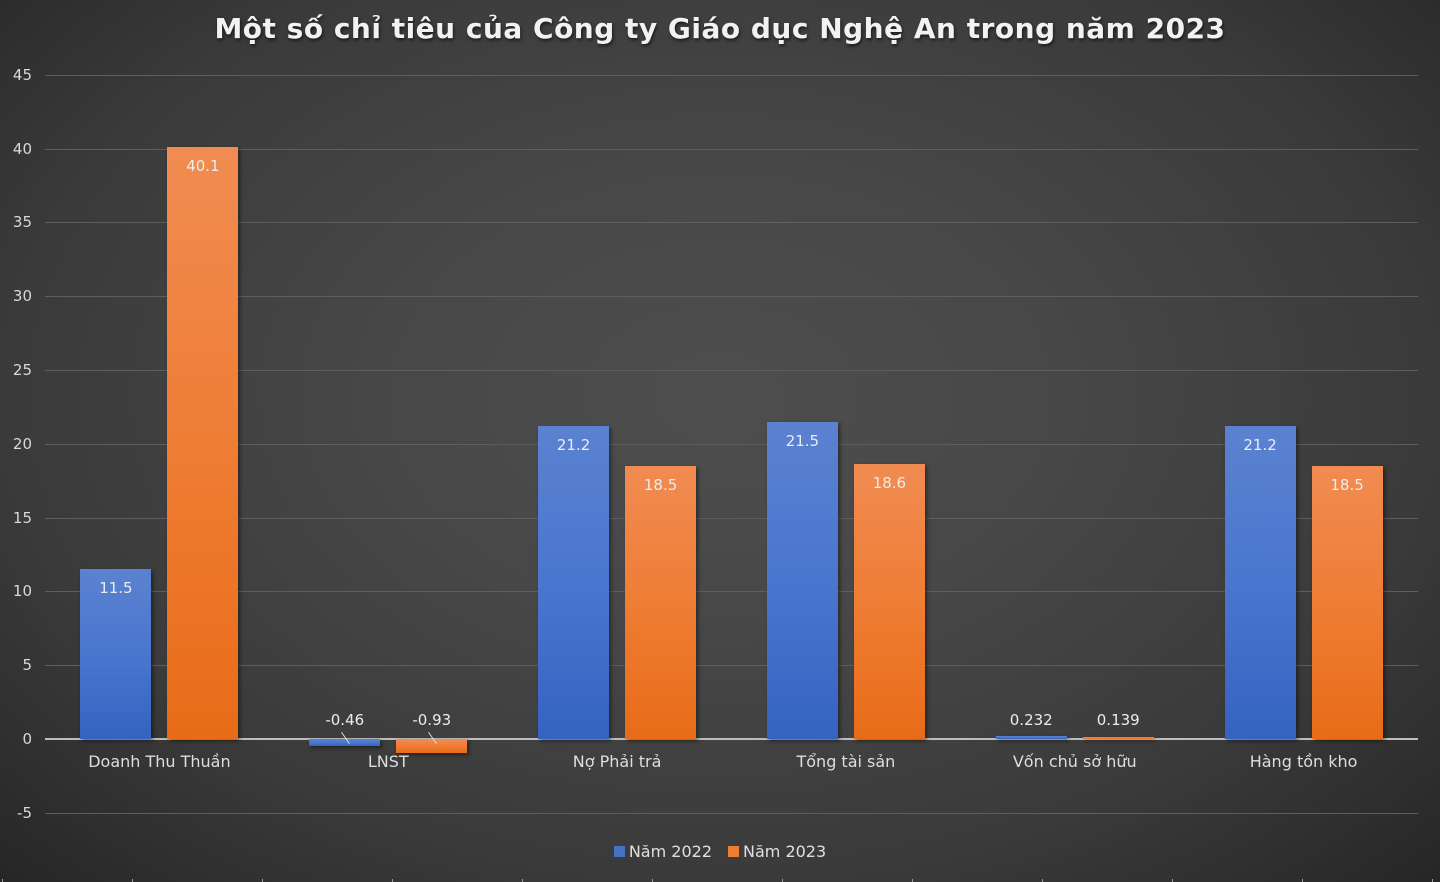 This screenshot has width=1440, height=882. I want to click on legend-label: Năm 2022, so click(670, 851).